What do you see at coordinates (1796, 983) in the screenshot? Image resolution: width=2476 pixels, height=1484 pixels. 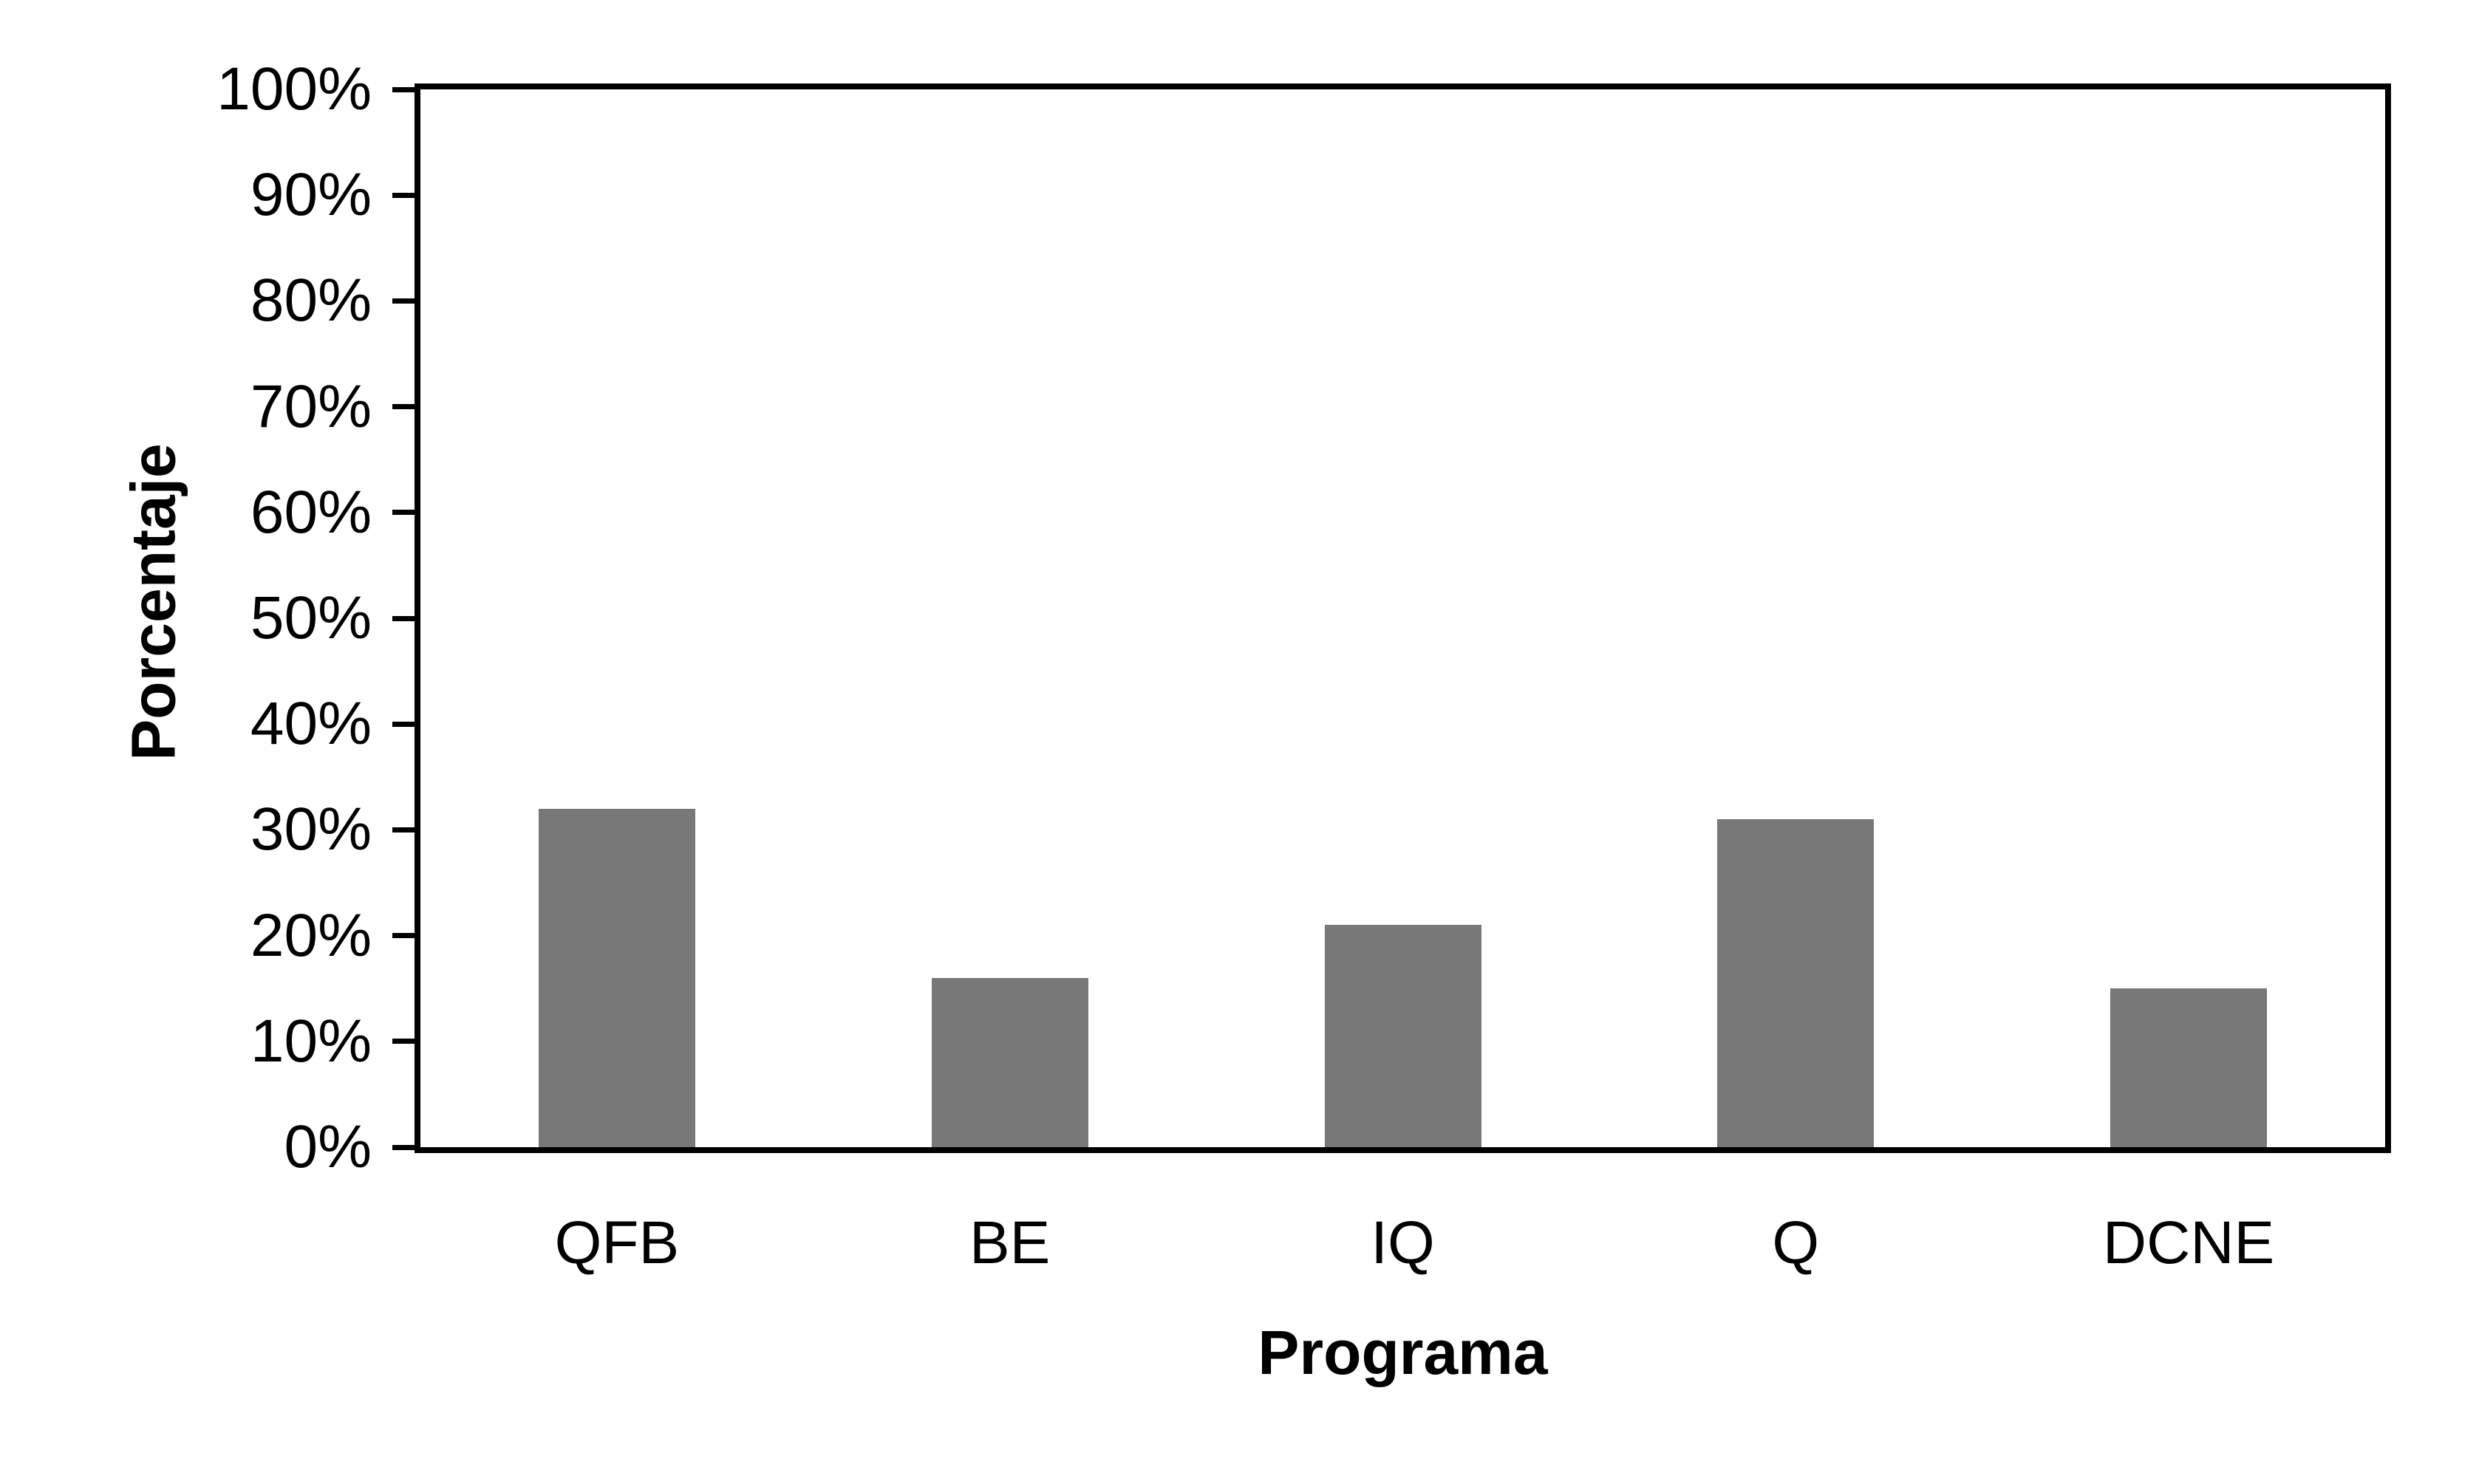 I see `bar-q` at bounding box center [1796, 983].